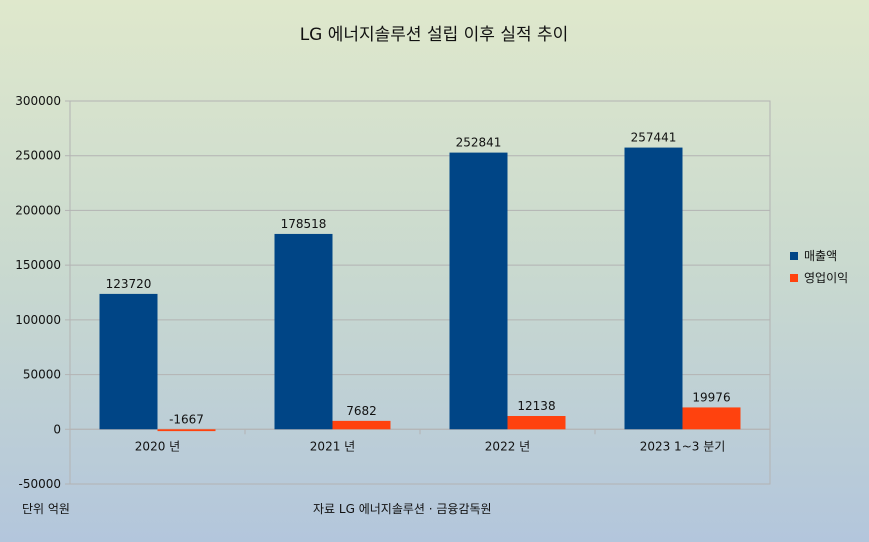 The width and height of the screenshot is (869, 542). I want to click on y-tick-label: 50000, so click(42, 375).